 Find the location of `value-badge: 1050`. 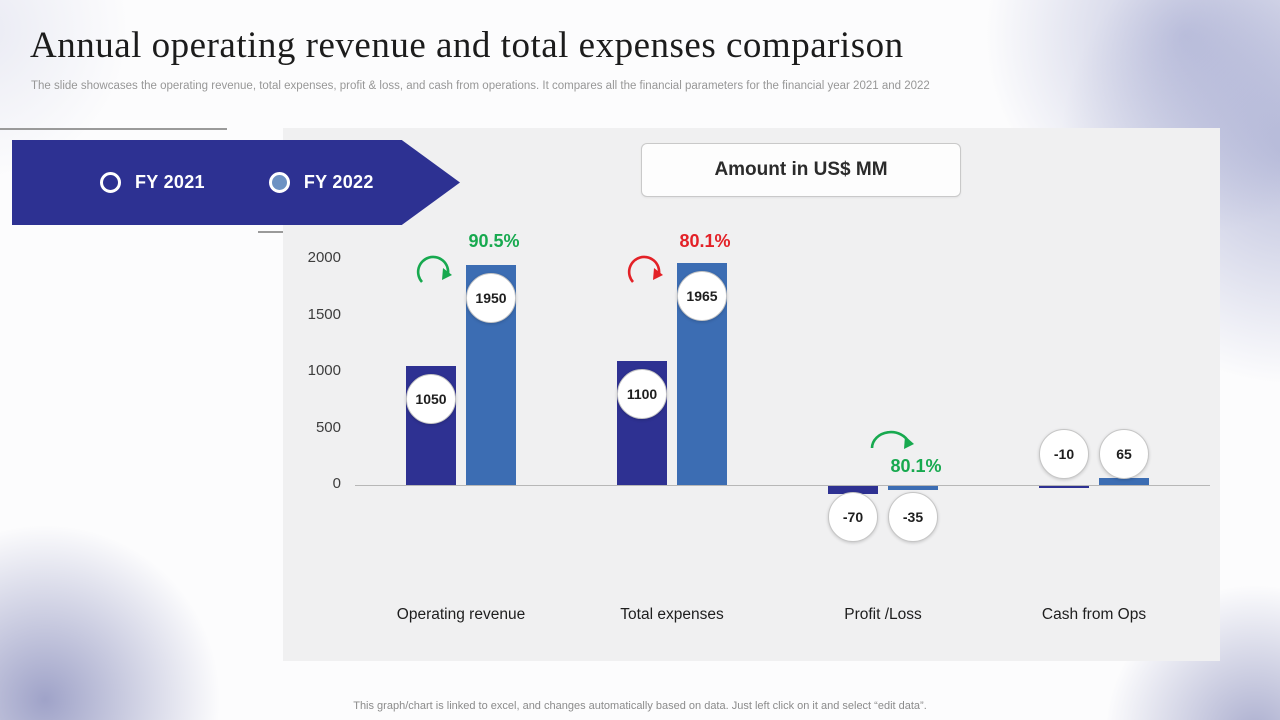

value-badge: 1050 is located at coordinates (431, 399).